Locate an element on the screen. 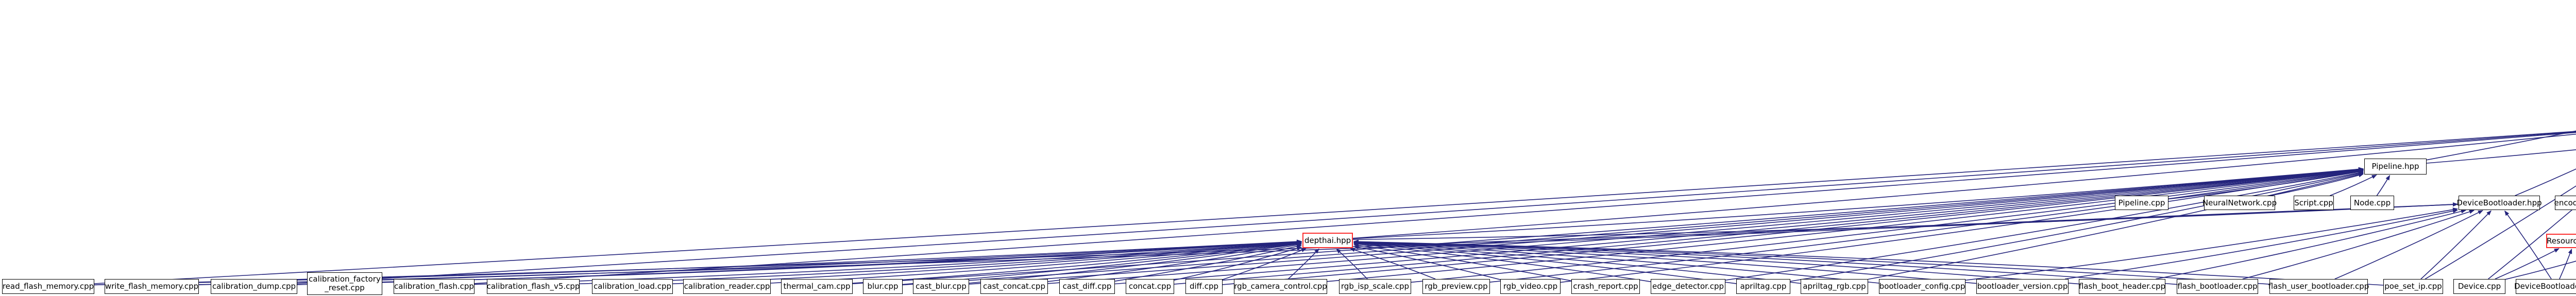  node-write-flash-memory-cpp: write_flash_memory.cpp is located at coordinates (152, 286).